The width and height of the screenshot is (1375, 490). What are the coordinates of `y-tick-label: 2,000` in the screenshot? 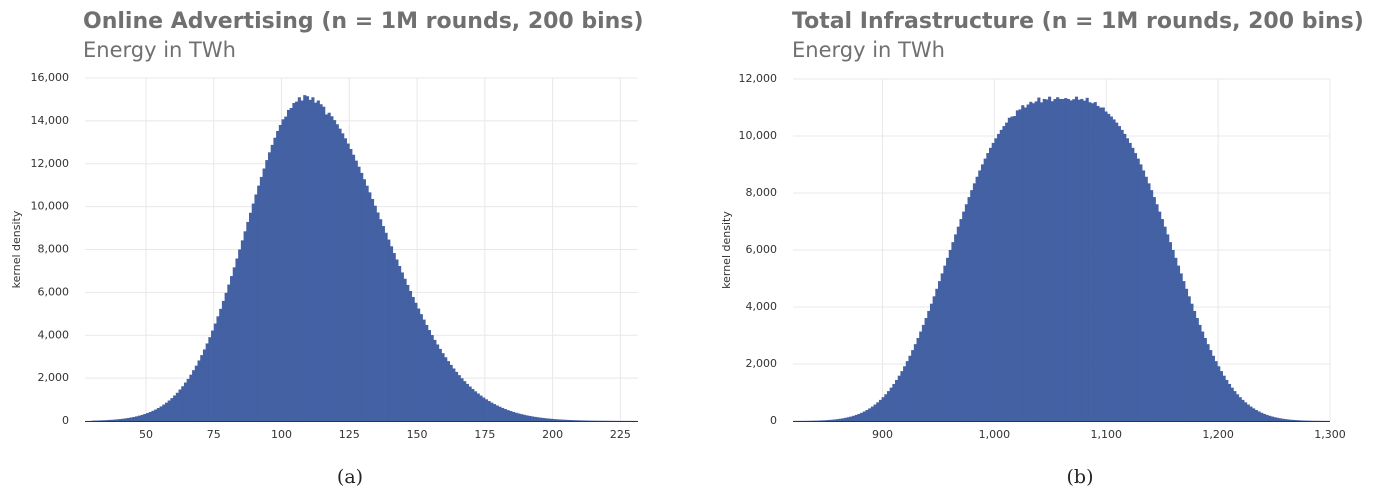 It's located at (54, 377).